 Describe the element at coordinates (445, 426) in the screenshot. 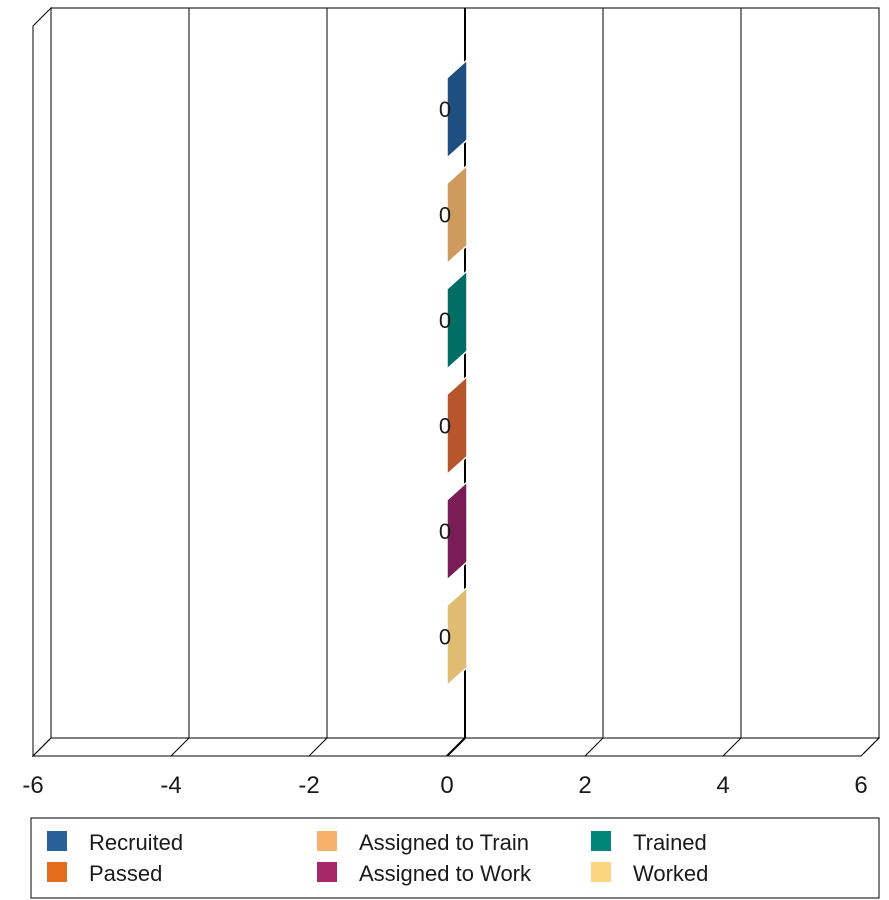

I see `data-label-3: 0` at that location.